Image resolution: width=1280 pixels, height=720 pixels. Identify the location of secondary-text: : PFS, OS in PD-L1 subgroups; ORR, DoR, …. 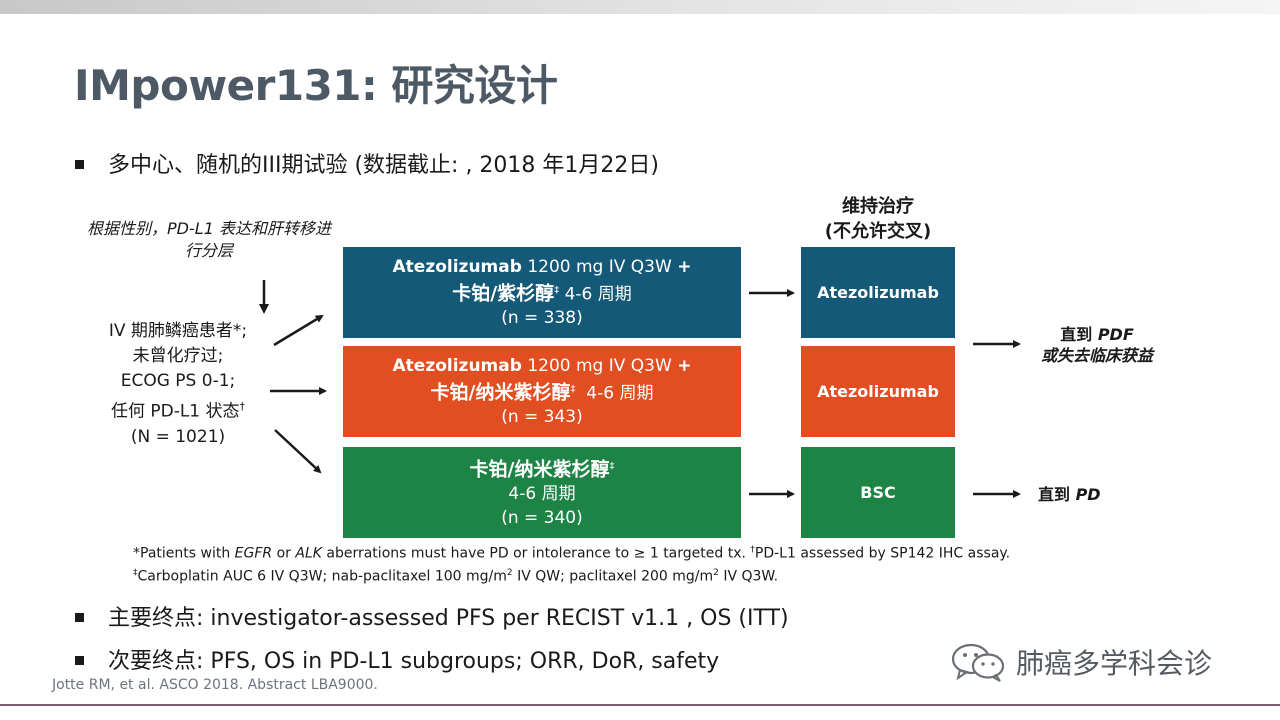
(458, 661).